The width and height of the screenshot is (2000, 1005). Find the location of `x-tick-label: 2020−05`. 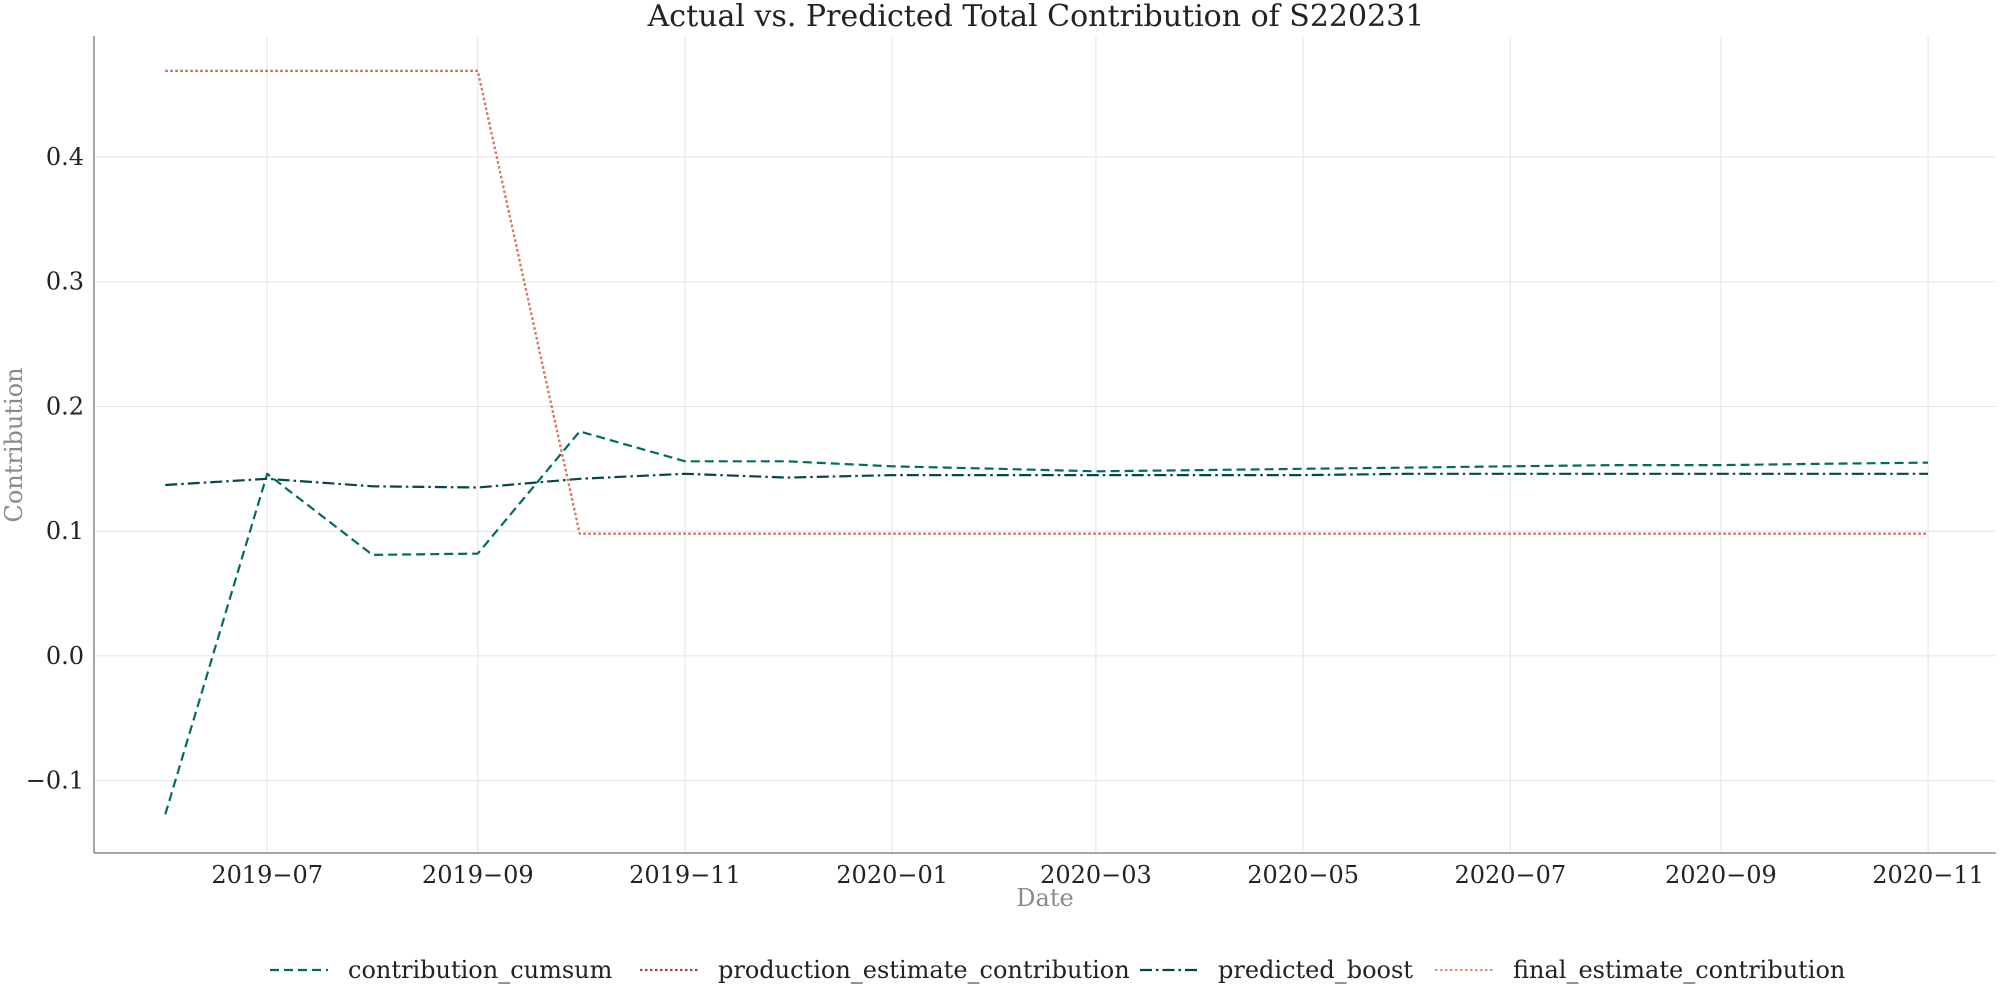

x-tick-label: 2020−05 is located at coordinates (1303, 875).